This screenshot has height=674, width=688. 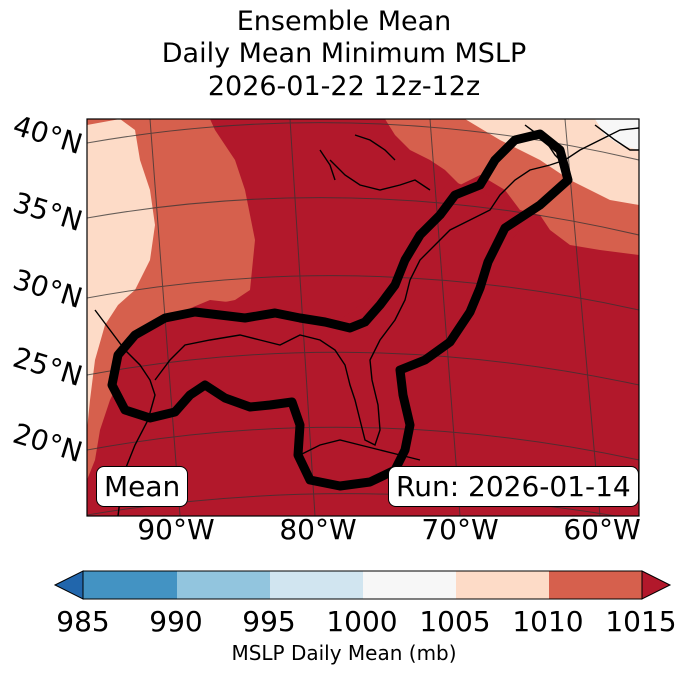 I want to click on colorbar-frame, so click(x=362, y=585).